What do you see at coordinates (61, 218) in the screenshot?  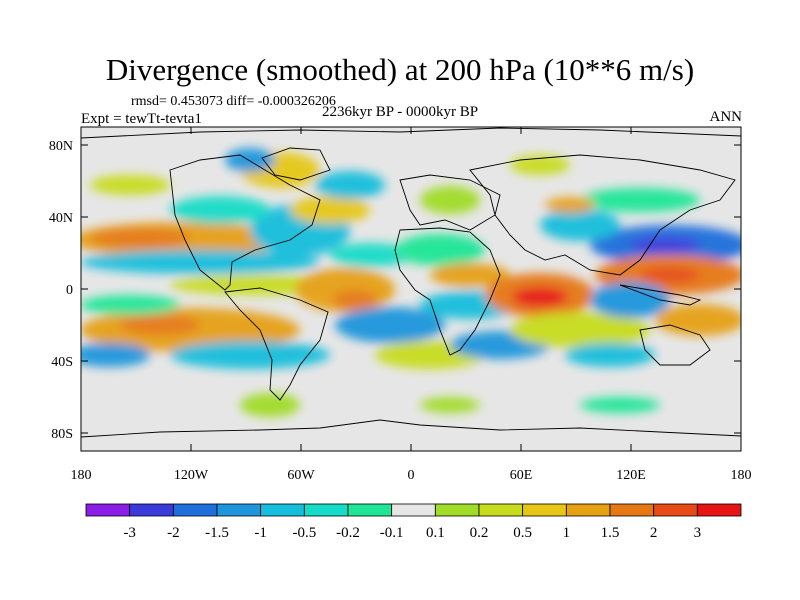 I see `y-tick-label: 40N` at bounding box center [61, 218].